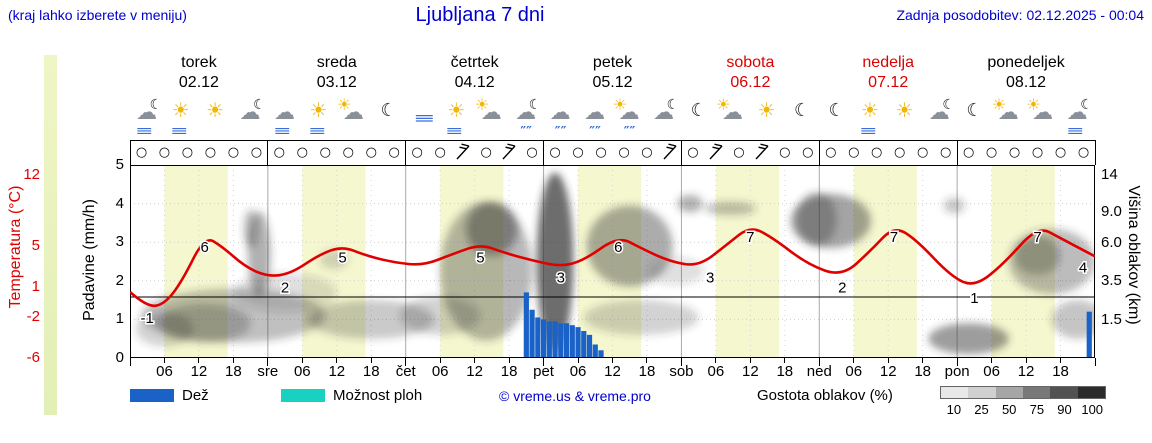 The width and height of the screenshot is (1152, 443). Describe the element at coordinates (1092, 409) in the screenshot. I see `density-tick-label: 100` at that location.